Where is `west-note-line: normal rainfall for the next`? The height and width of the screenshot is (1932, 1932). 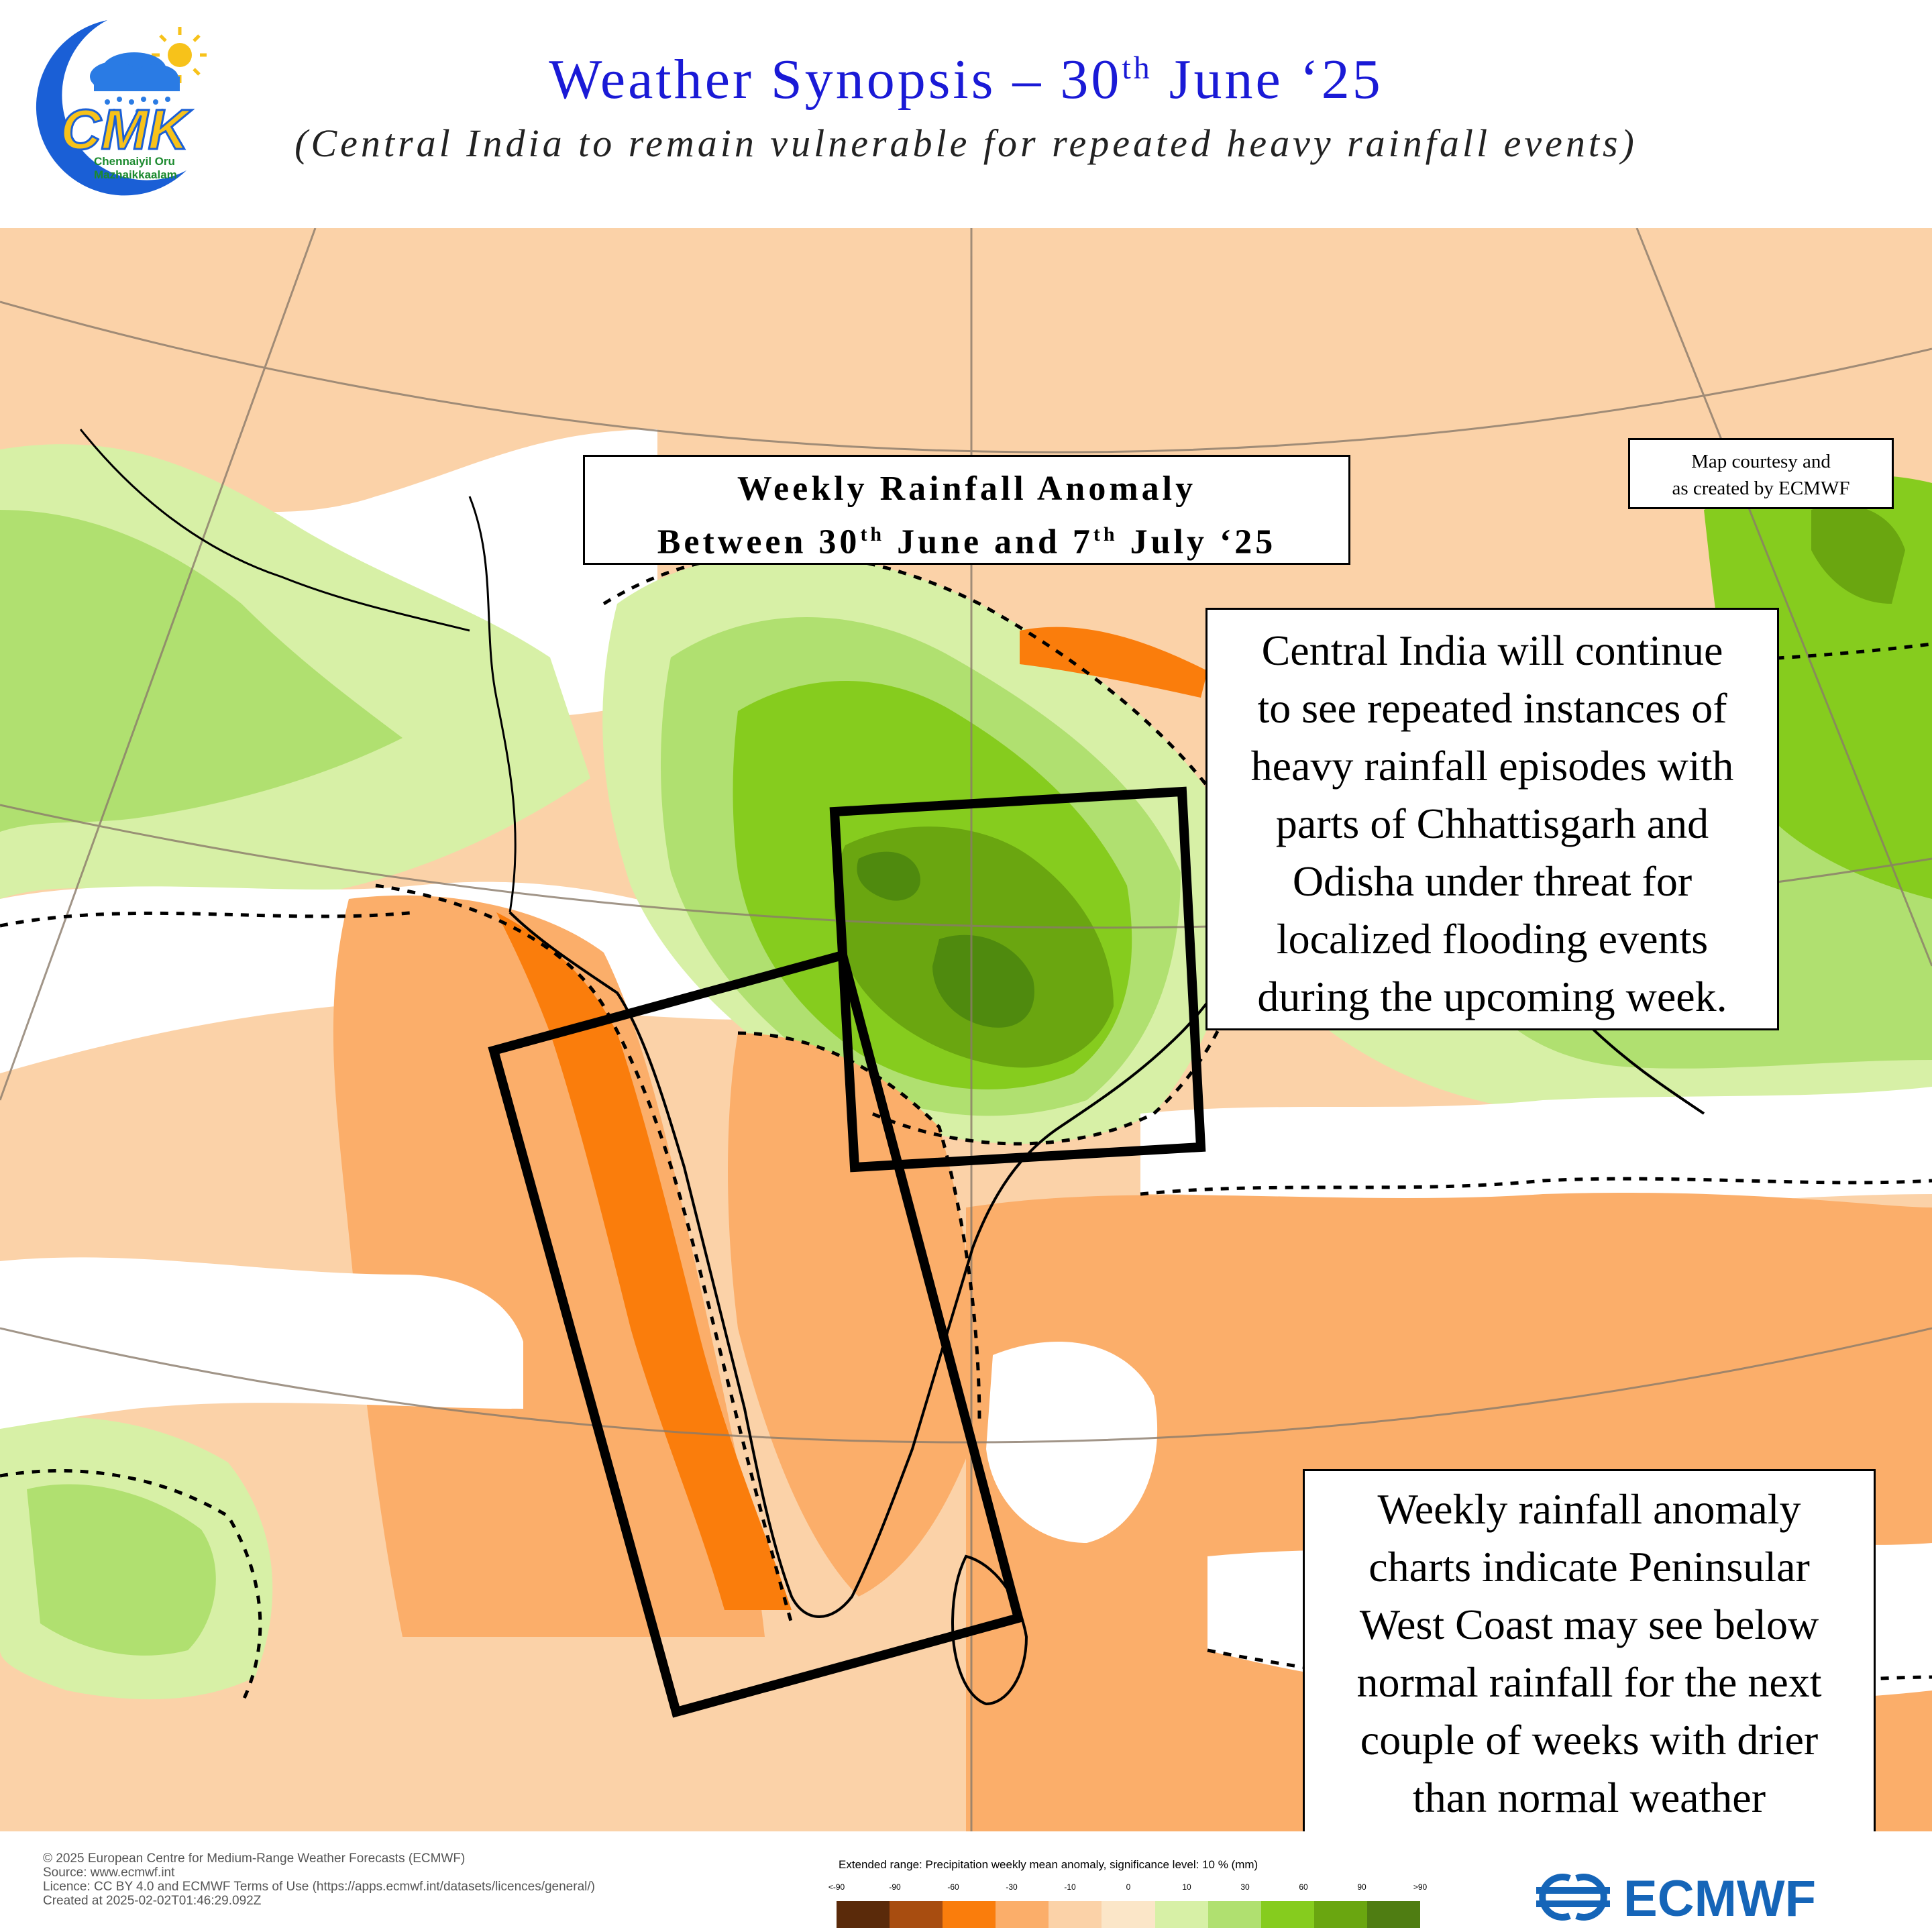 west-note-line: normal rainfall for the next is located at coordinates (1589, 1682).